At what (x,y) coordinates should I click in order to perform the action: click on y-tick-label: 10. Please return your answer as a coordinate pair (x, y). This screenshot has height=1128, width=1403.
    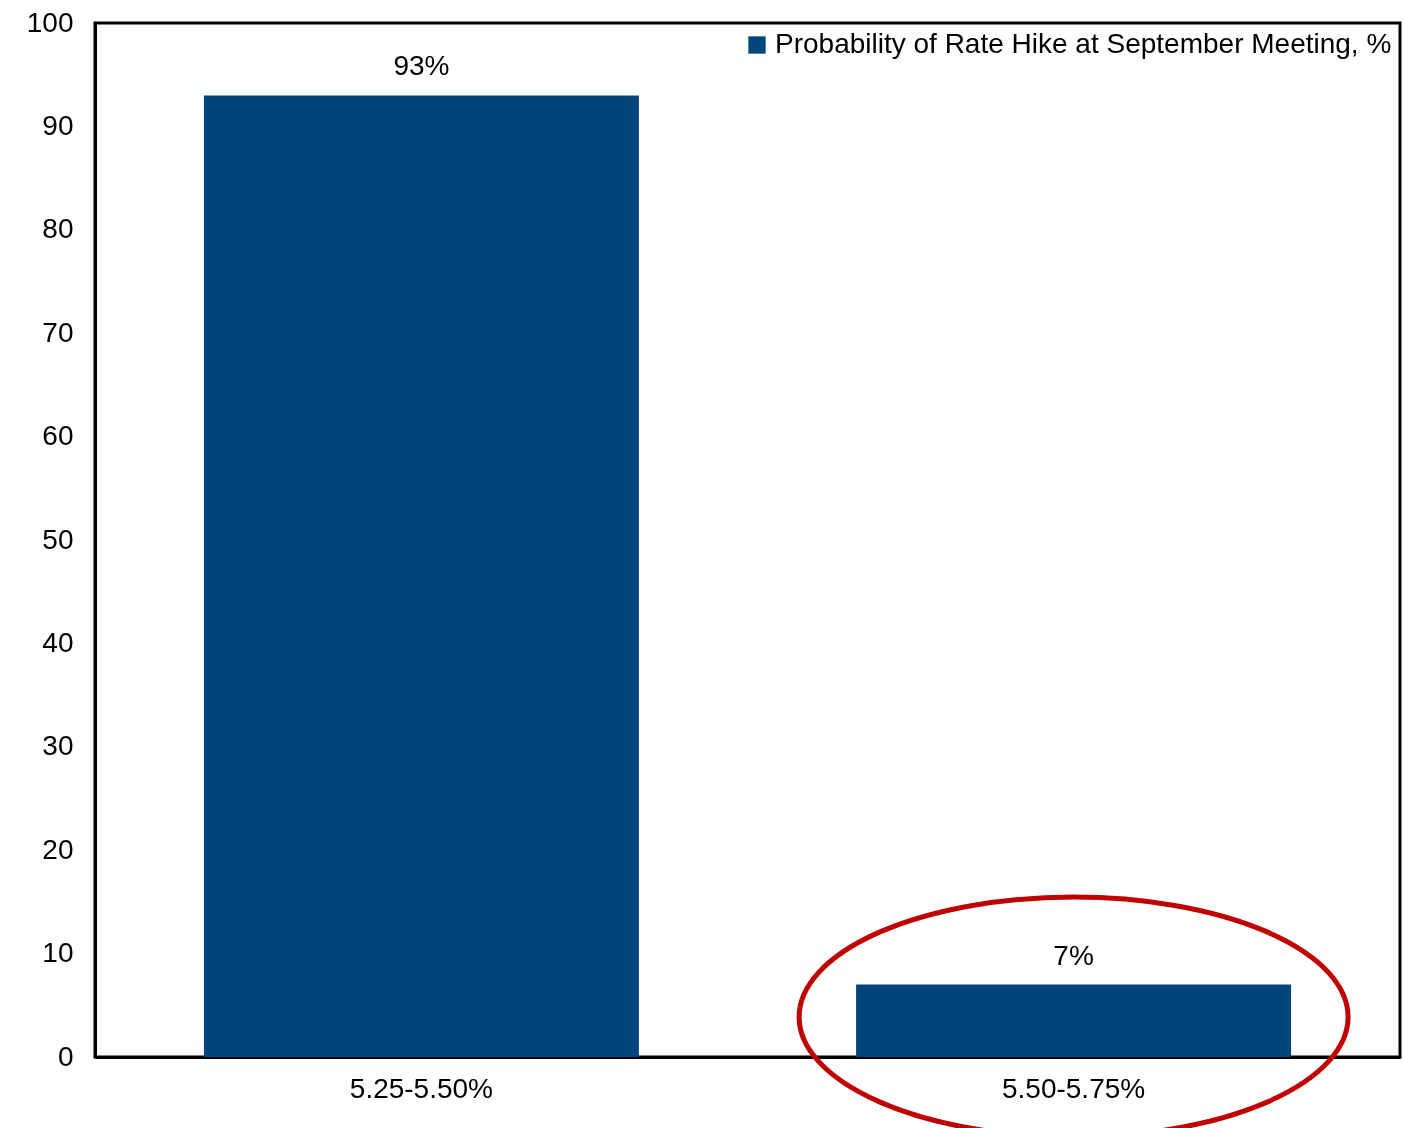
    Looking at the image, I should click on (58, 953).